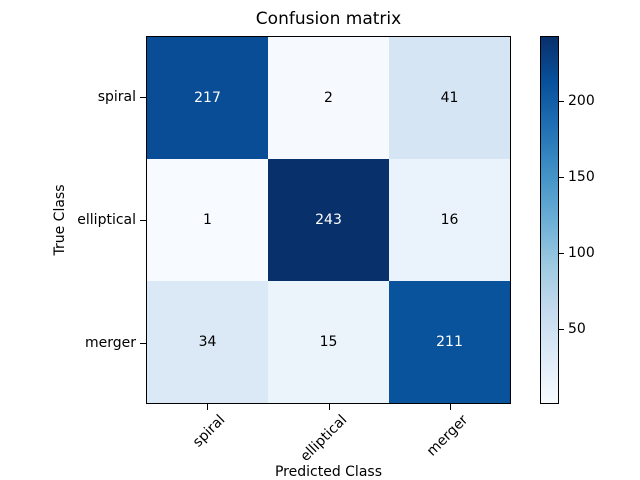 The height and width of the screenshot is (480, 640). Describe the element at coordinates (577, 329) in the screenshot. I see `colorbar-tick-label-50: 50` at that location.